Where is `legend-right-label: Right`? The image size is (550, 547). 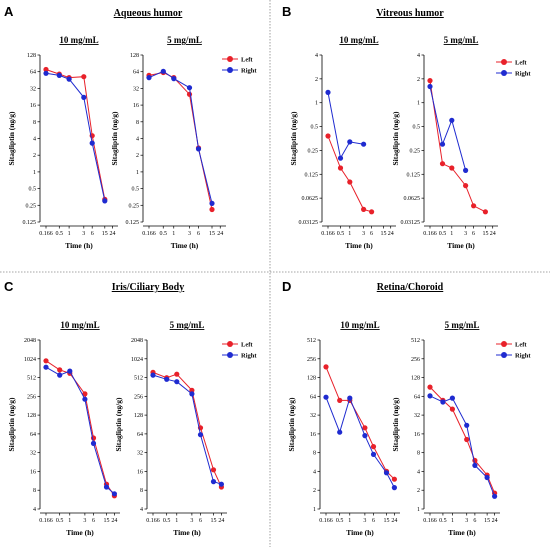 legend-right-label: Right is located at coordinates (523, 74).